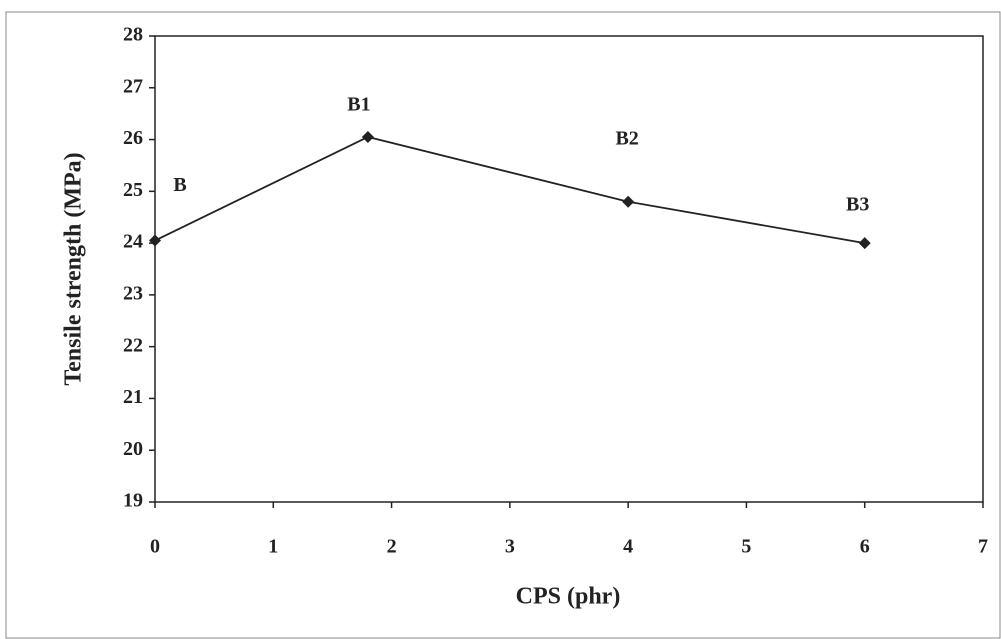  Describe the element at coordinates (133, 449) in the screenshot. I see `y-tick-label: 20` at that location.